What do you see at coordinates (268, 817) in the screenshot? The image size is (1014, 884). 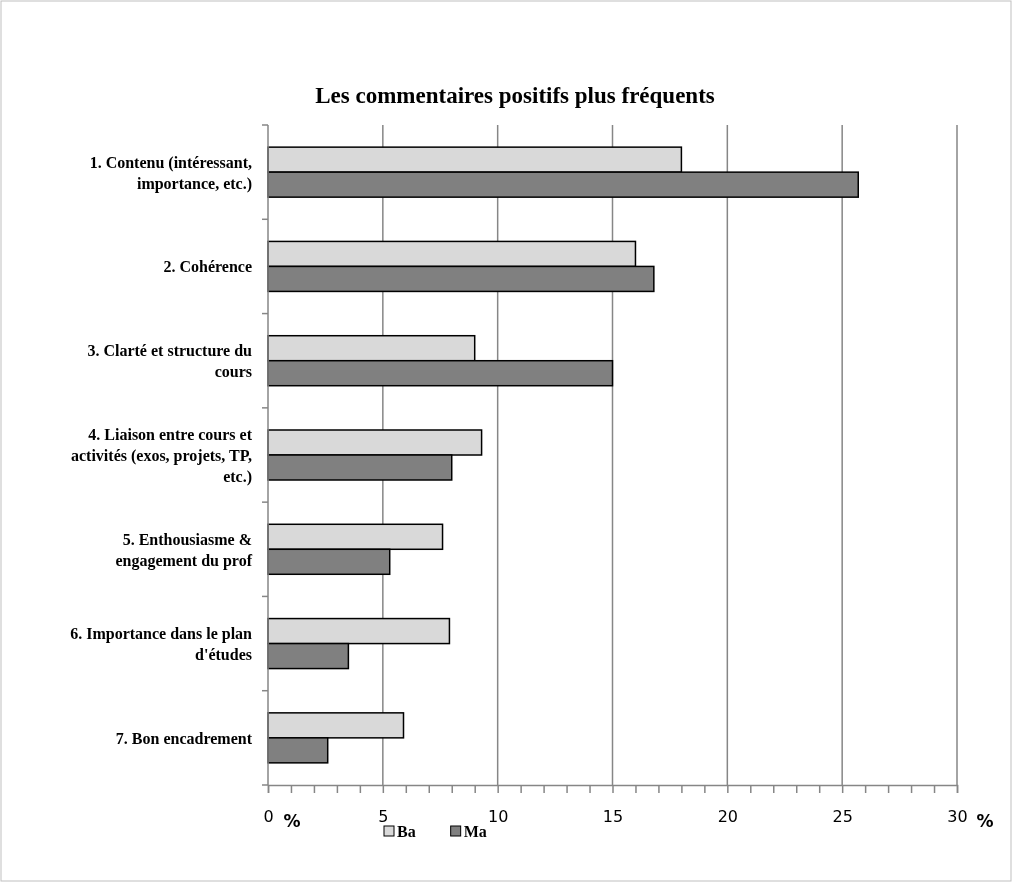 I see `x-tick-label: 0` at bounding box center [268, 817].